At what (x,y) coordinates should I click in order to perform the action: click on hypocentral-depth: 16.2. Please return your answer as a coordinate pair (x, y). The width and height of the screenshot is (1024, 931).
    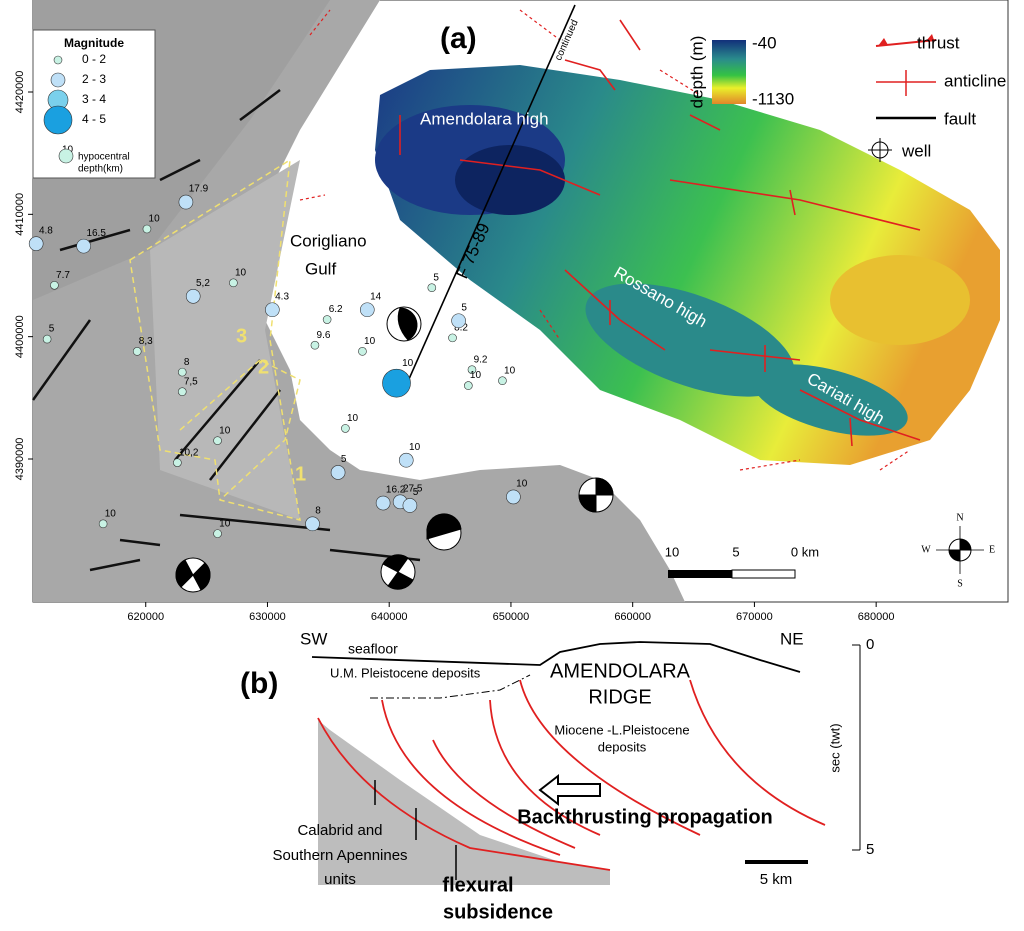
    Looking at the image, I should click on (396, 490).